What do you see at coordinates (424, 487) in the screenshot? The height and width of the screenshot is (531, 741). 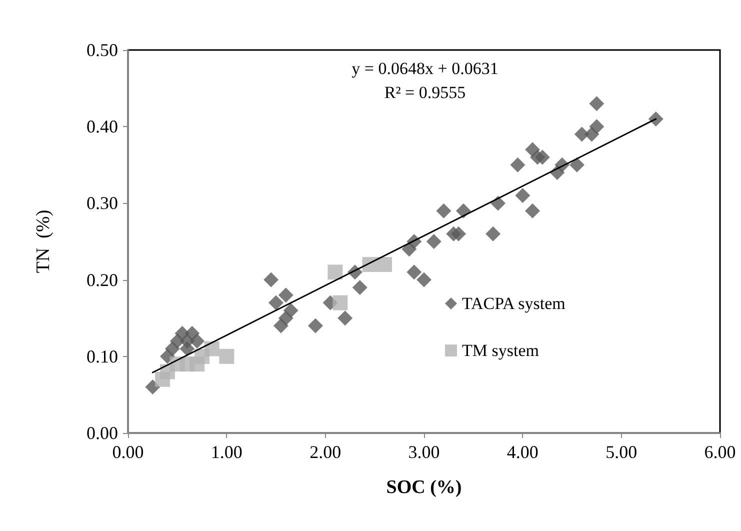 I see `x-axis-title: SOC (%)` at bounding box center [424, 487].